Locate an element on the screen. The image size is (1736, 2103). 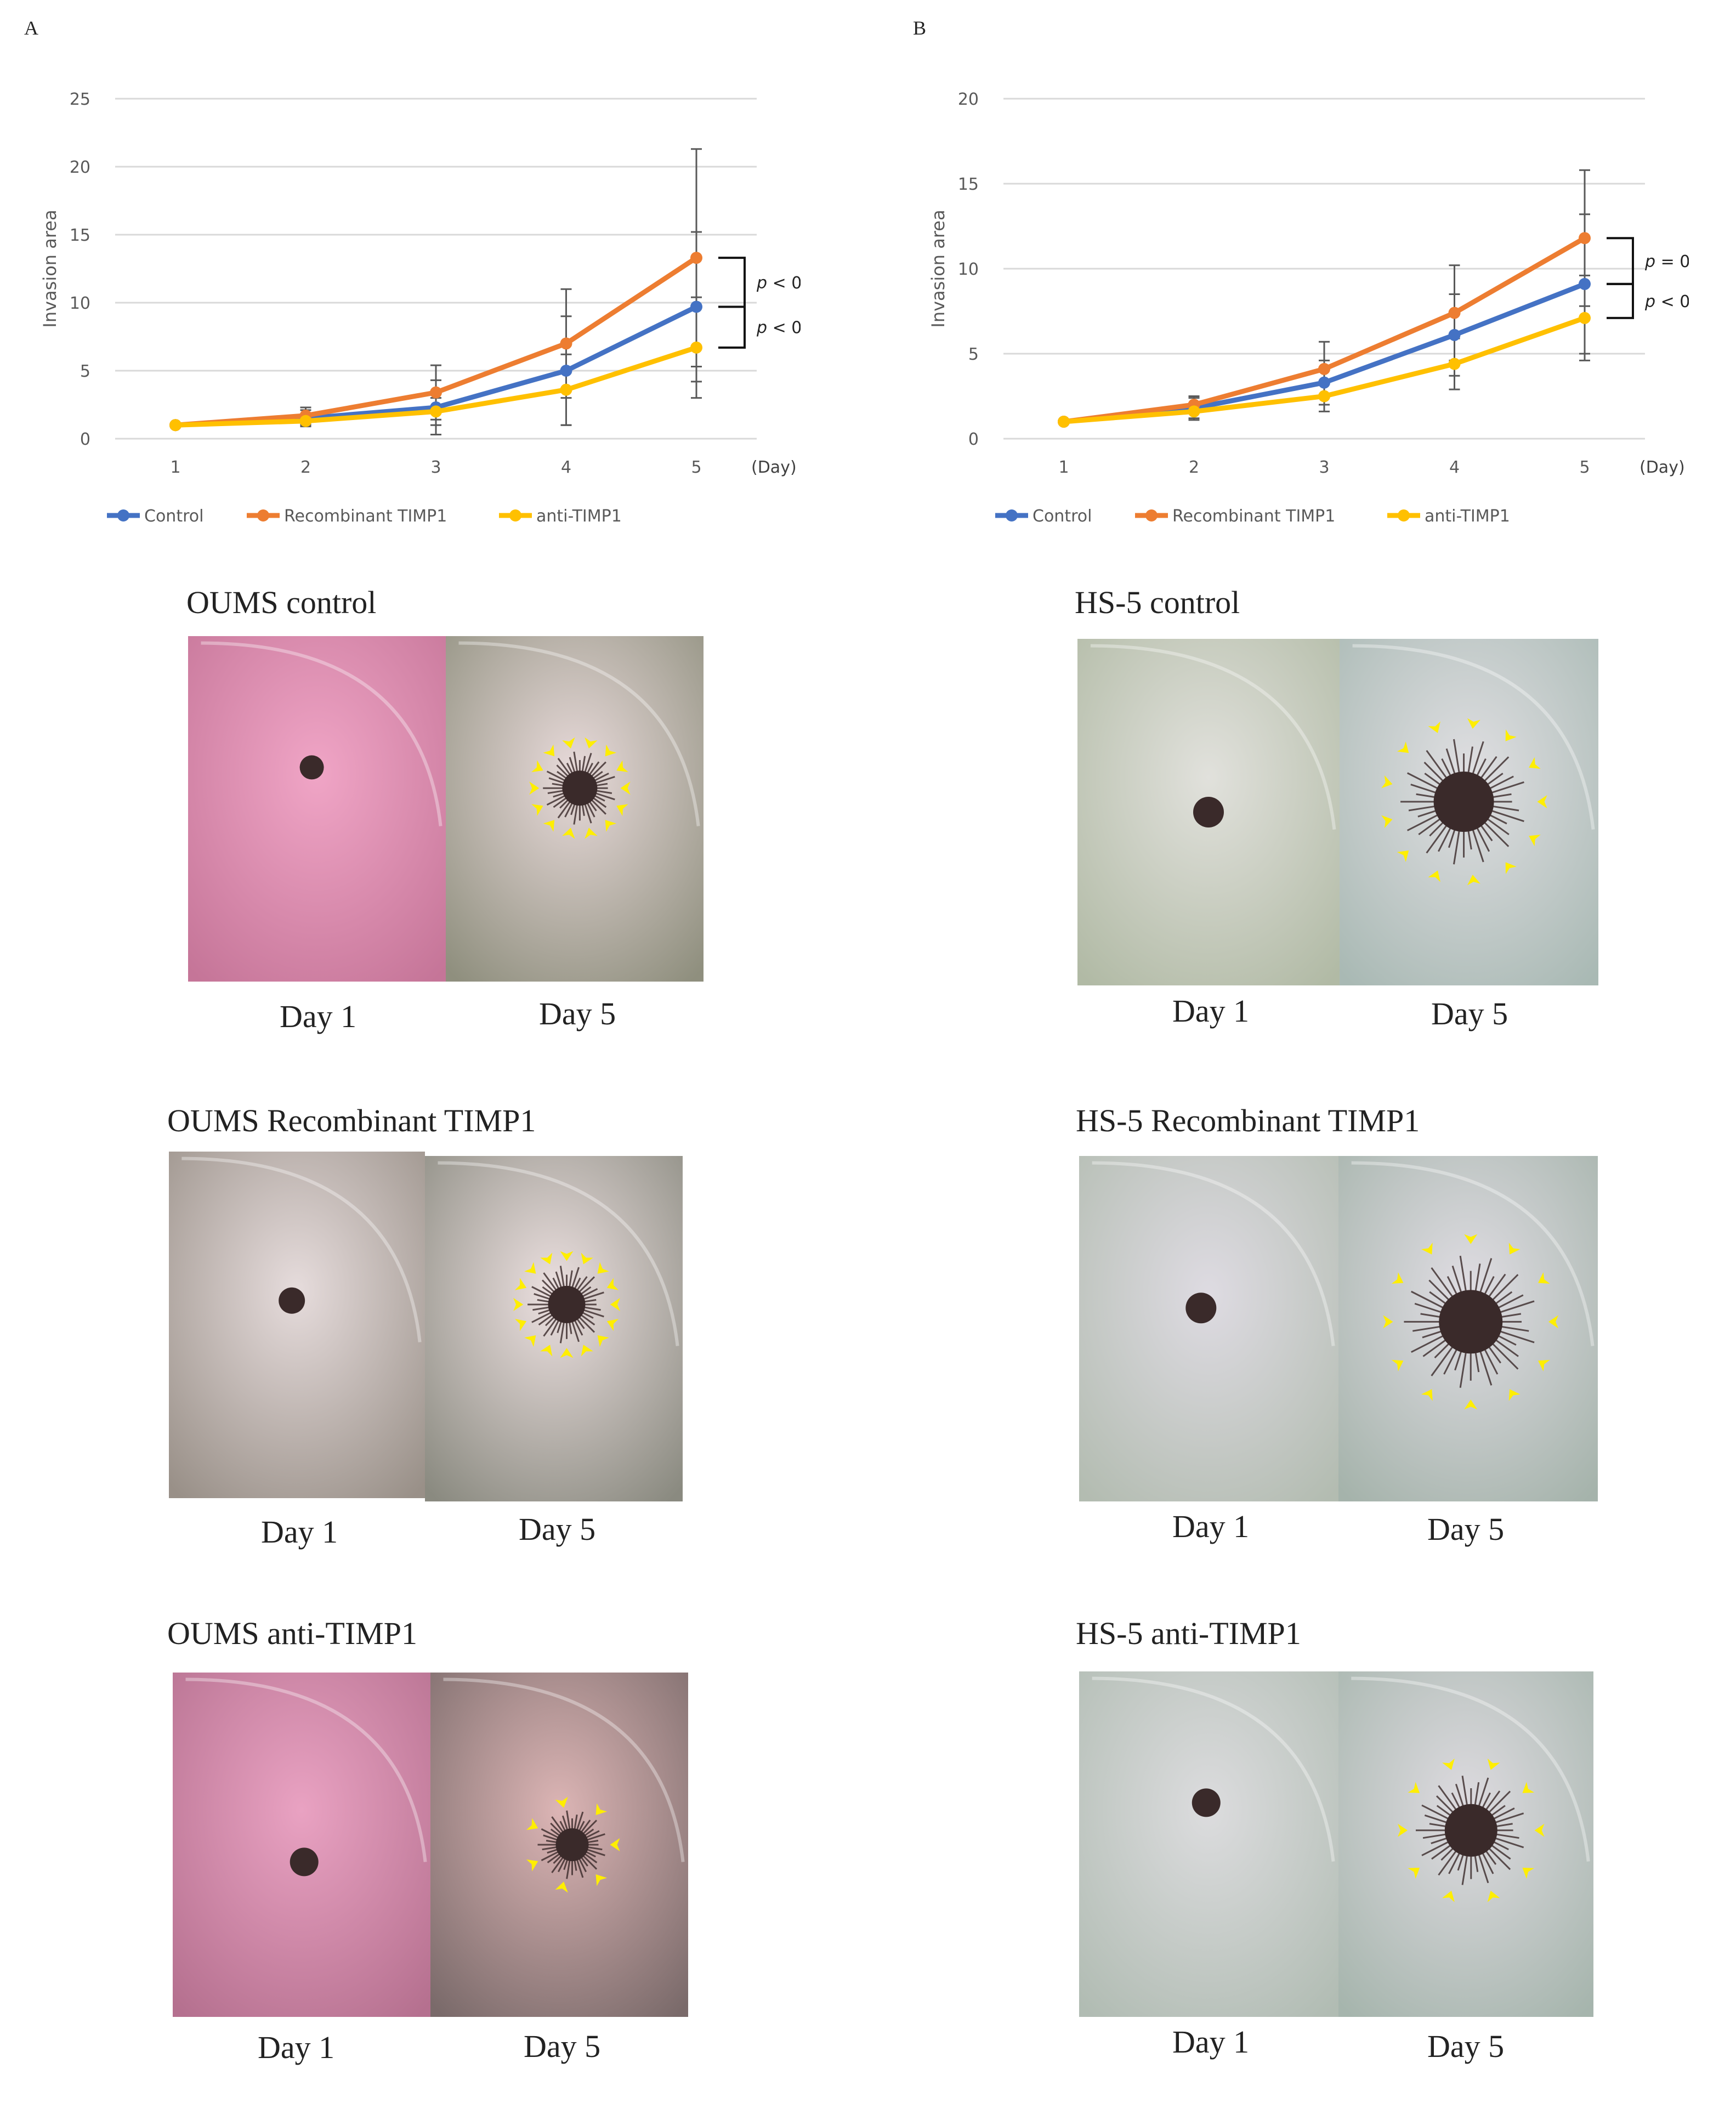
oums-recombinant-day5-image is located at coordinates (554, 1328).